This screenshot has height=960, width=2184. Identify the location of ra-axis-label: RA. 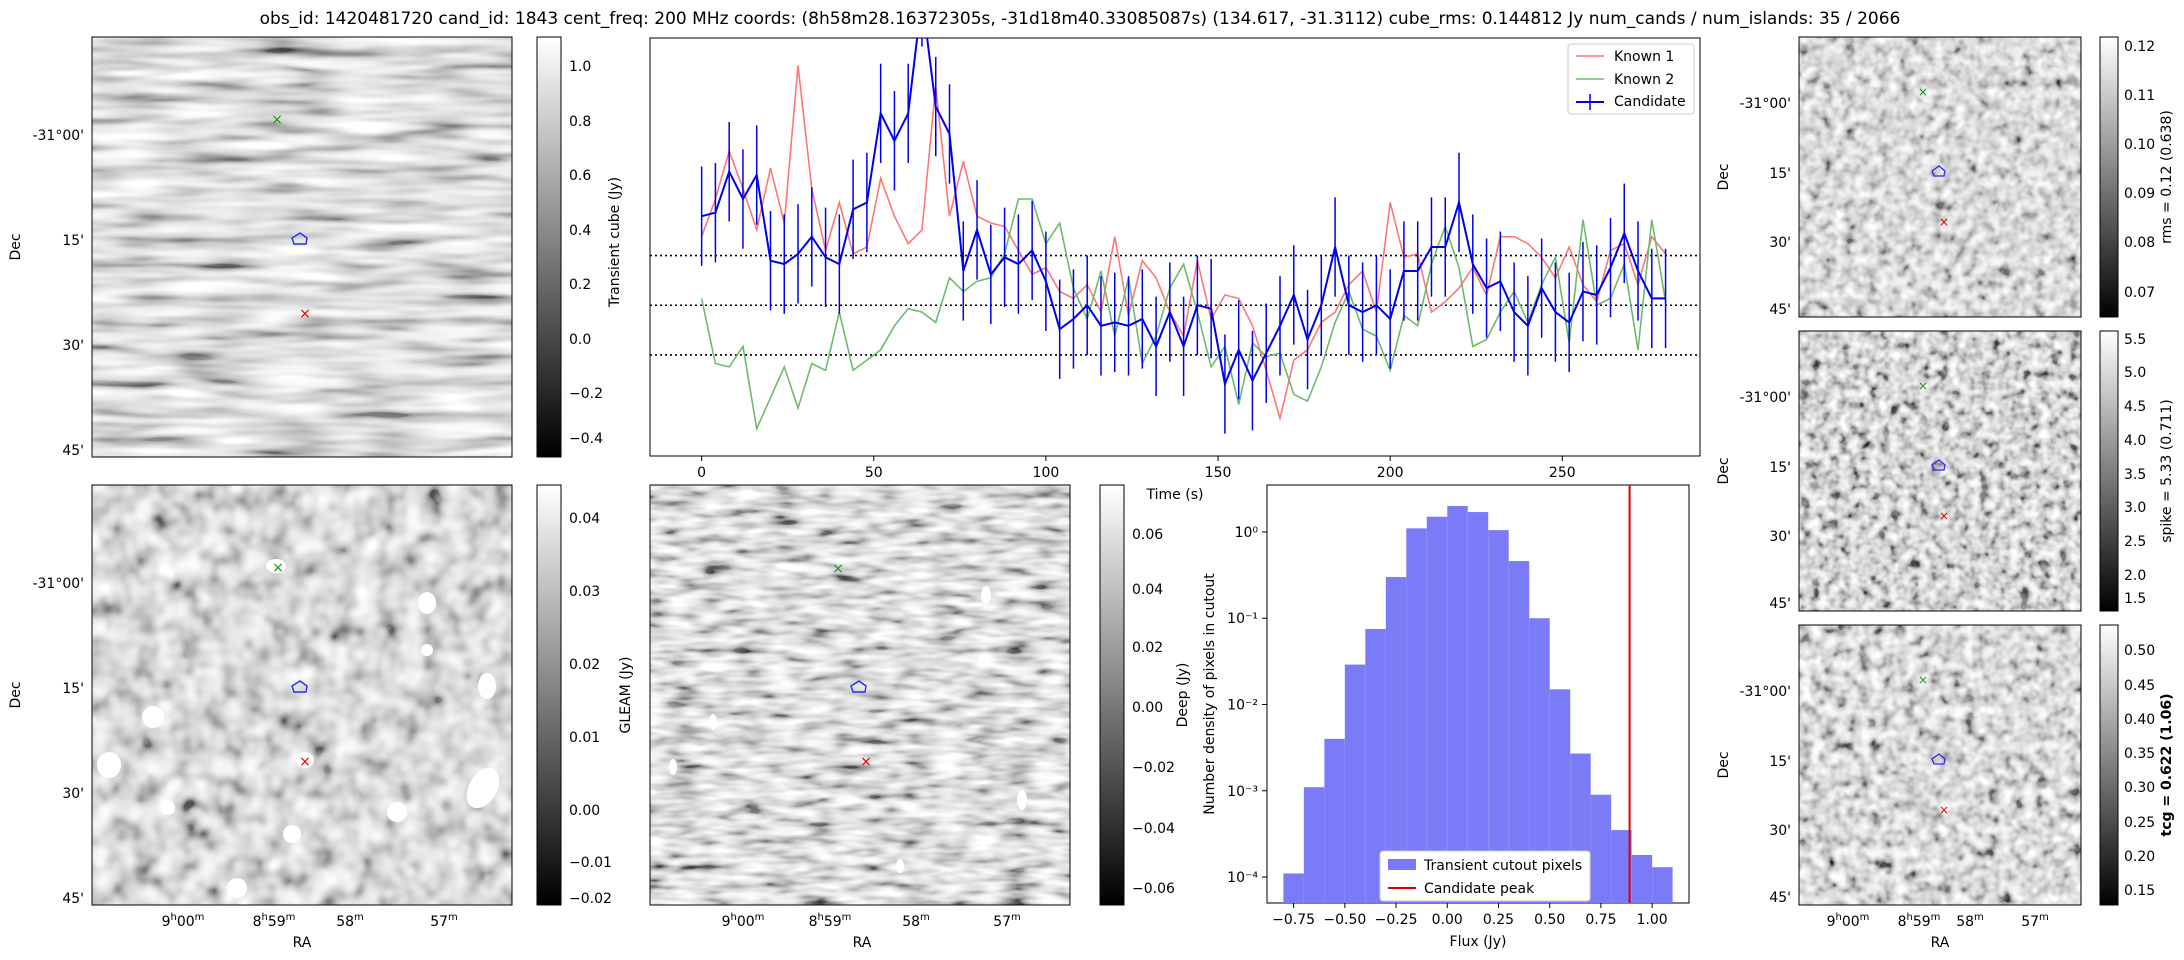
(862, 943).